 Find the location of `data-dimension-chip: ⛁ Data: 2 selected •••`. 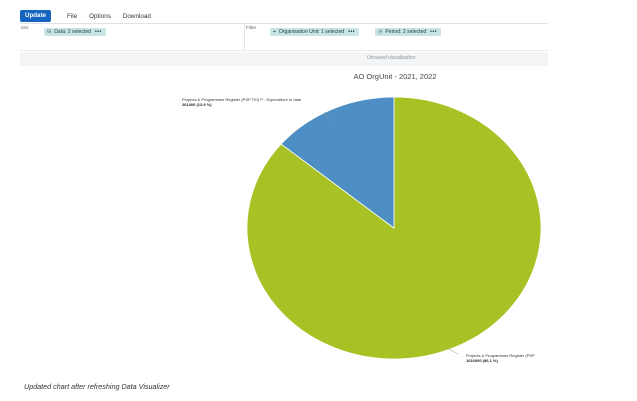

data-dimension-chip: ⛁ Data: 2 selected ••• is located at coordinates (75, 32).